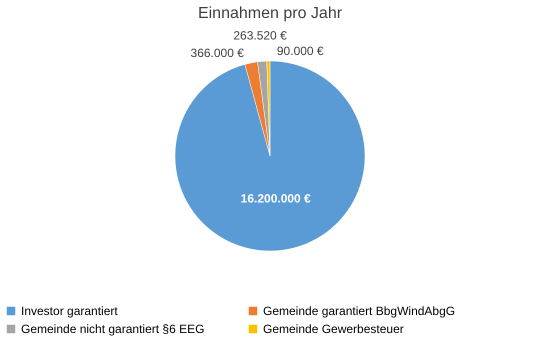 This screenshot has height=342, width=540. Describe the element at coordinates (112, 329) in the screenshot. I see `legend-label: Gemeinde nicht garantiert §6 EEG` at that location.